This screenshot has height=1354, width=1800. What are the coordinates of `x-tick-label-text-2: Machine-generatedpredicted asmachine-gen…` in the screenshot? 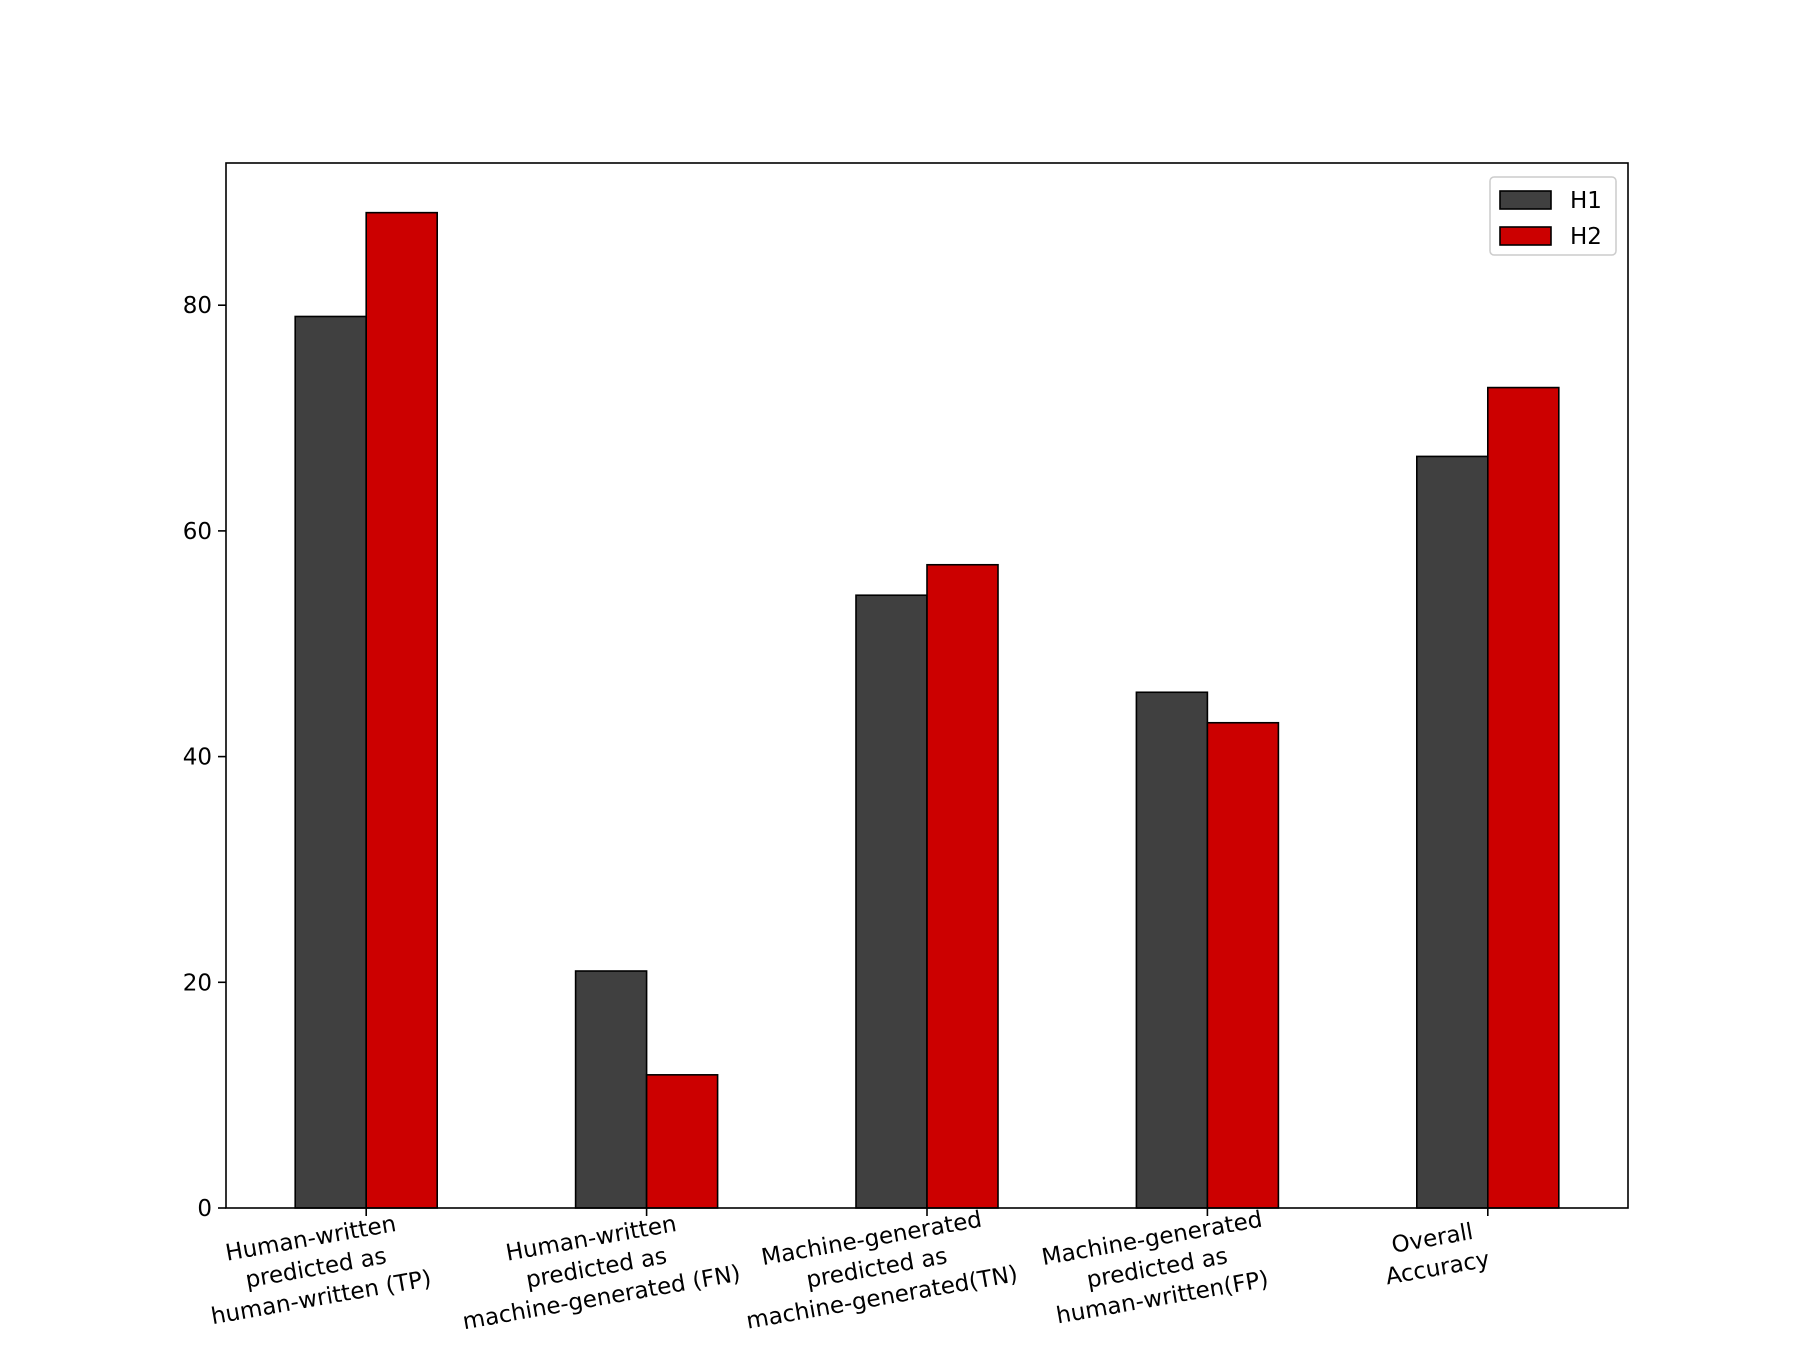 It's located at (877, 1268).